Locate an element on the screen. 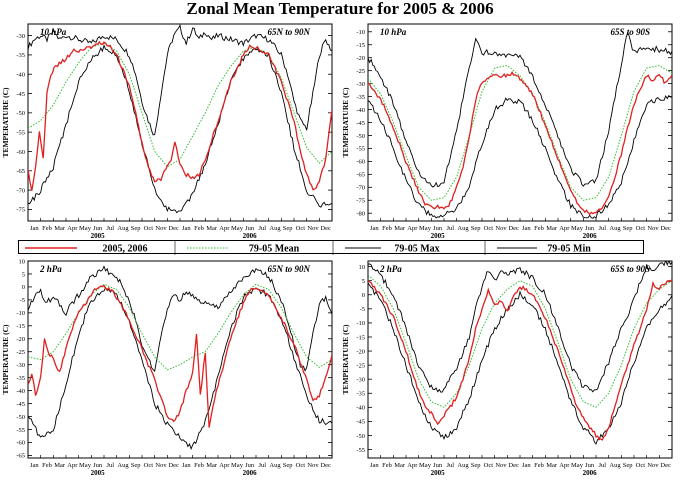 The width and height of the screenshot is (680, 492). y-tick-label: -15 is located at coordinates (360, 45).